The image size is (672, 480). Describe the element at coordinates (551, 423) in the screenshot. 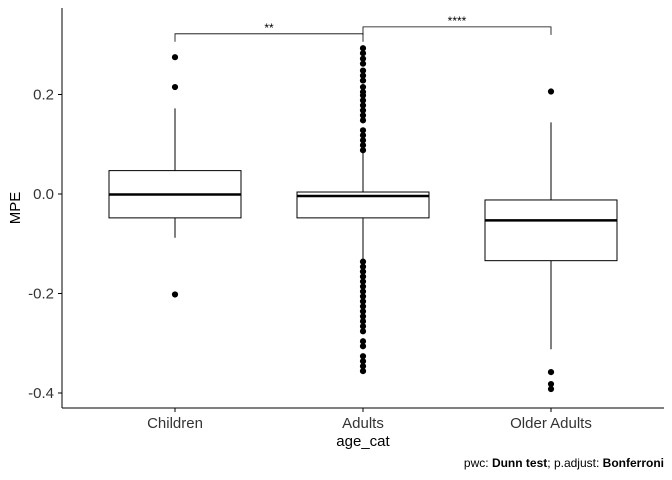

I see `x-tick-label: Older Adults` at that location.